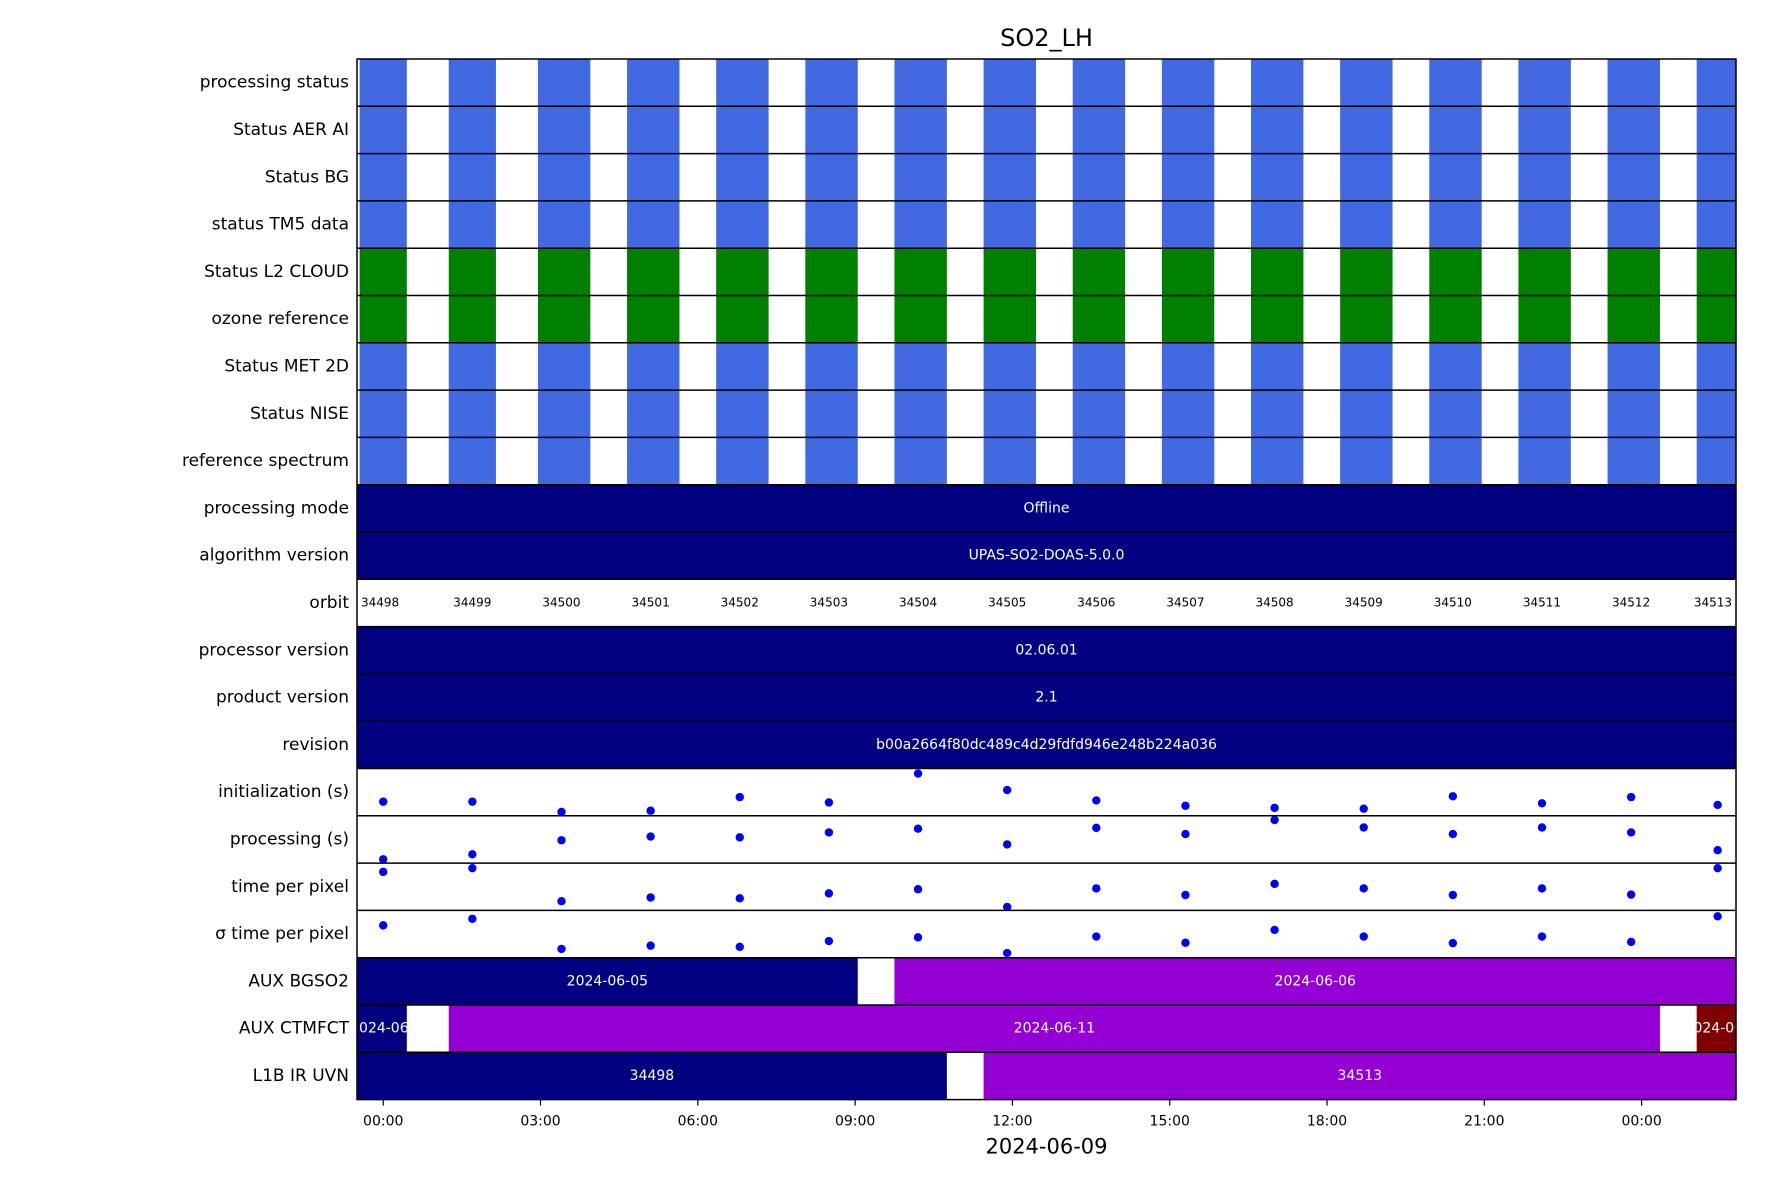  What do you see at coordinates (283, 792) in the screenshot?
I see `row-label: initialization (s)` at bounding box center [283, 792].